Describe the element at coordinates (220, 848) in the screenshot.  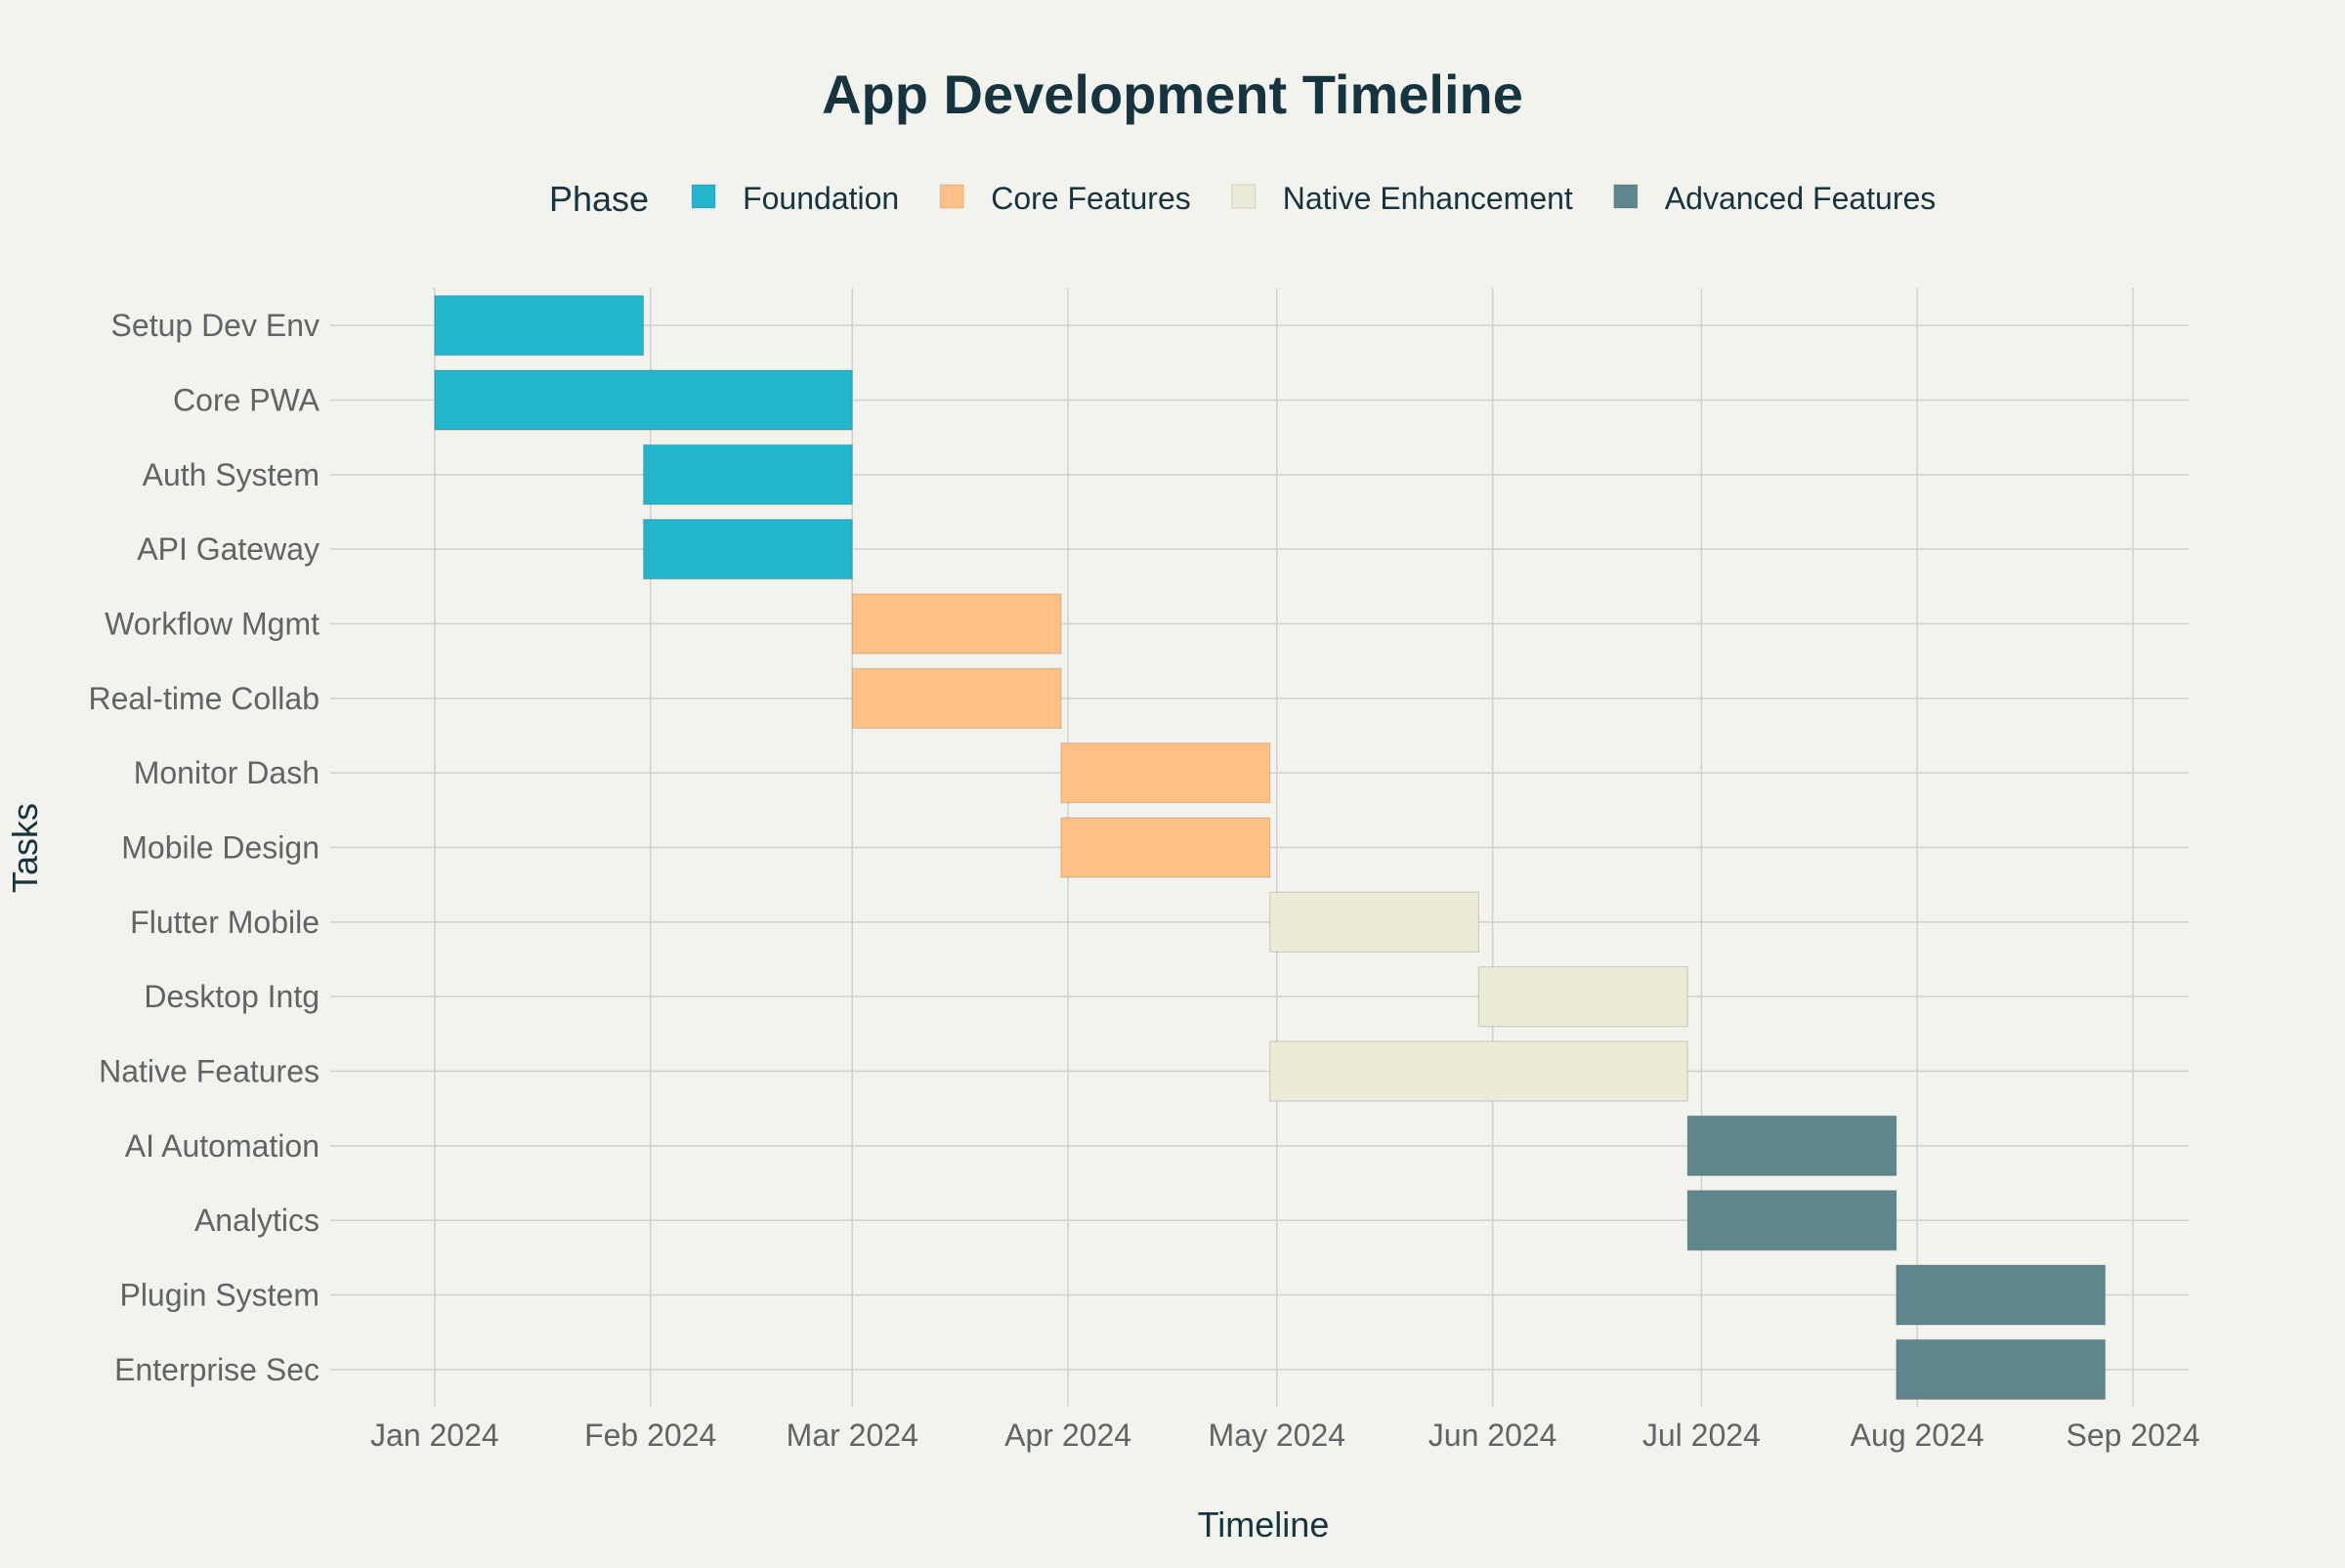
I see `y-tick-label: Mobile Design` at that location.